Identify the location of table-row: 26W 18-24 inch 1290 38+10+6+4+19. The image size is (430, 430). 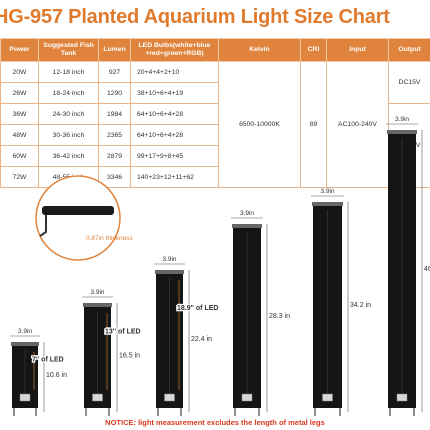
(215, 93).